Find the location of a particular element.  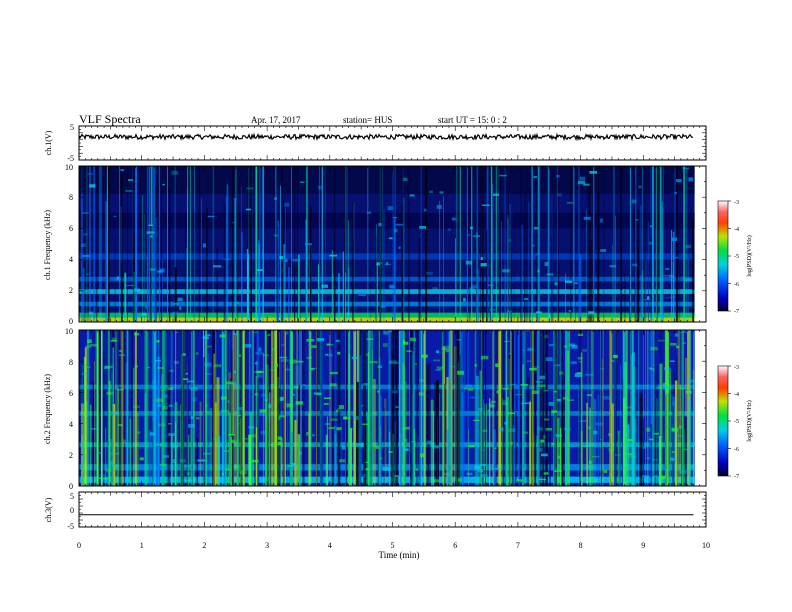

ch3-ytick-label: 0 is located at coordinates (72, 510).